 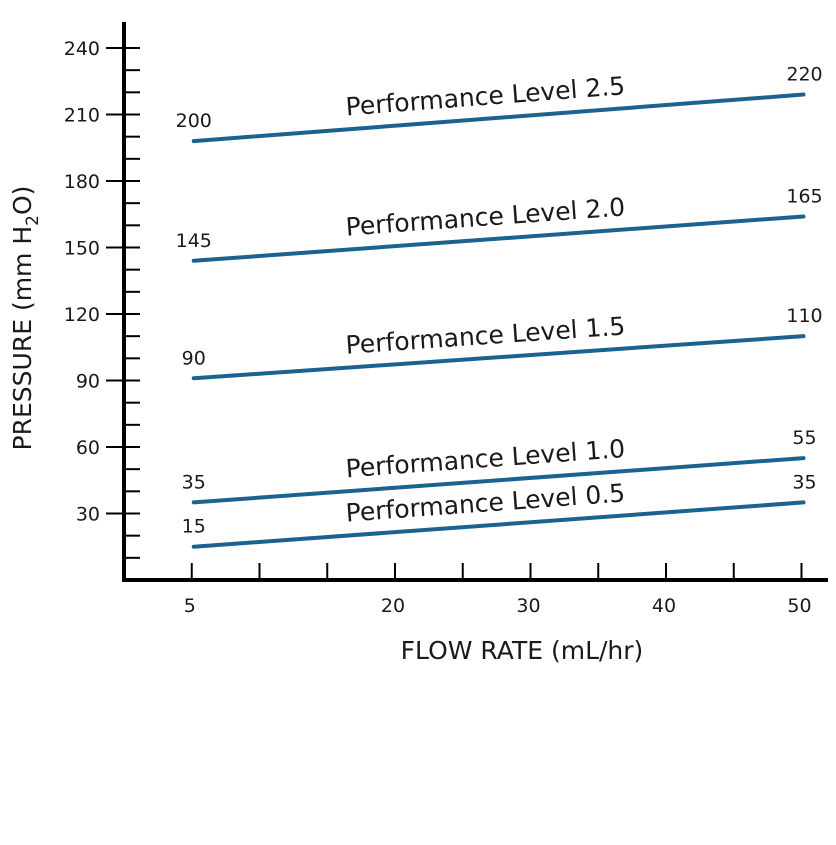 I want to click on series-end-label: 35, so click(x=804, y=482).